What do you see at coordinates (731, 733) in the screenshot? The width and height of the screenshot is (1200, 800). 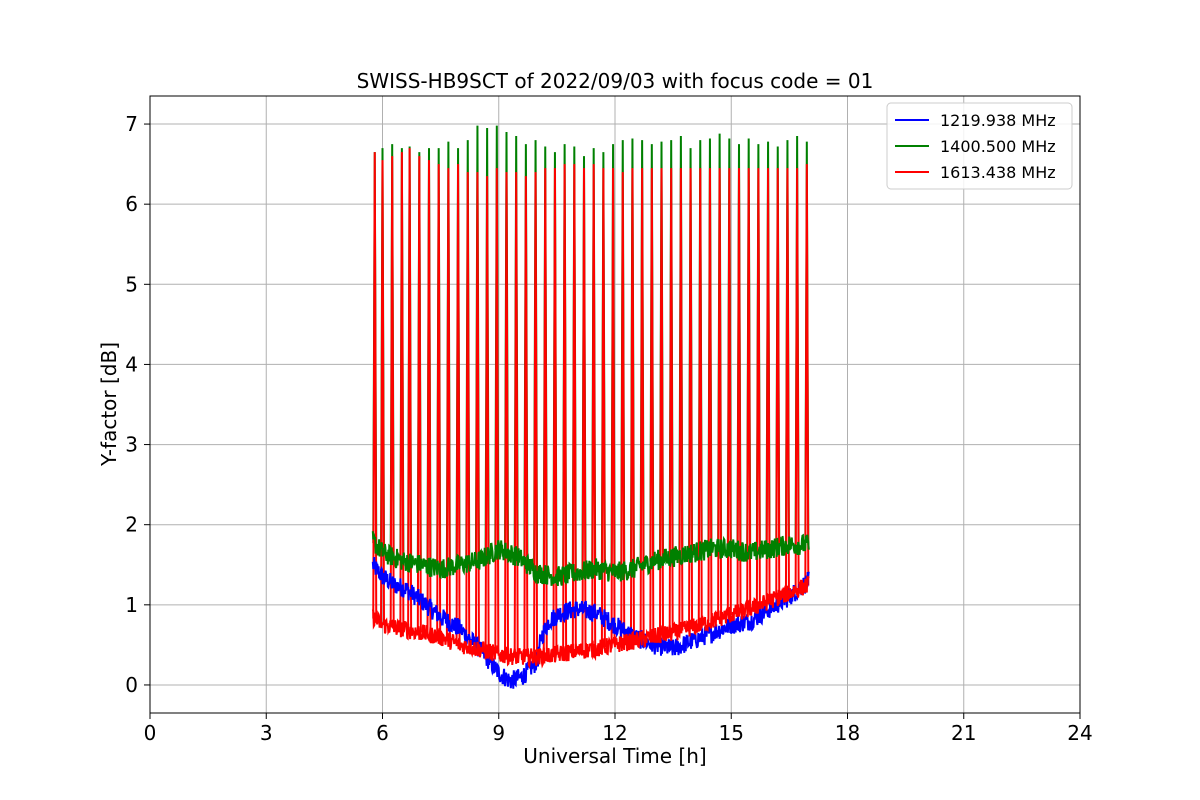 I see `x-tick-label: 15` at bounding box center [731, 733].